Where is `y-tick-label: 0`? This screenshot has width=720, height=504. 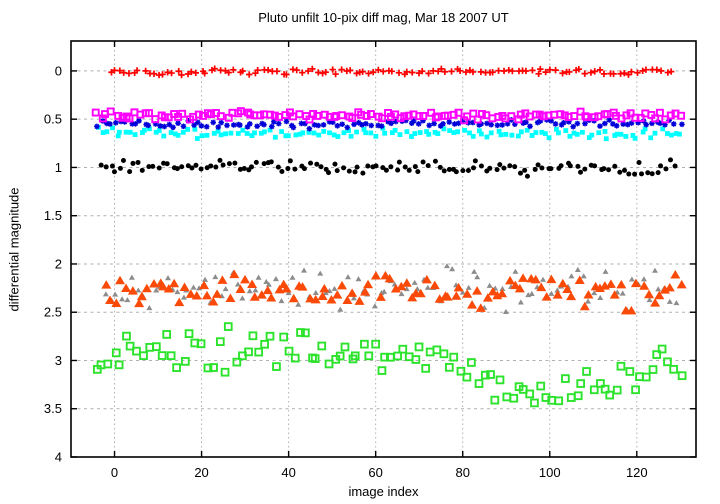
y-tick-label: 0 is located at coordinates (58, 70).